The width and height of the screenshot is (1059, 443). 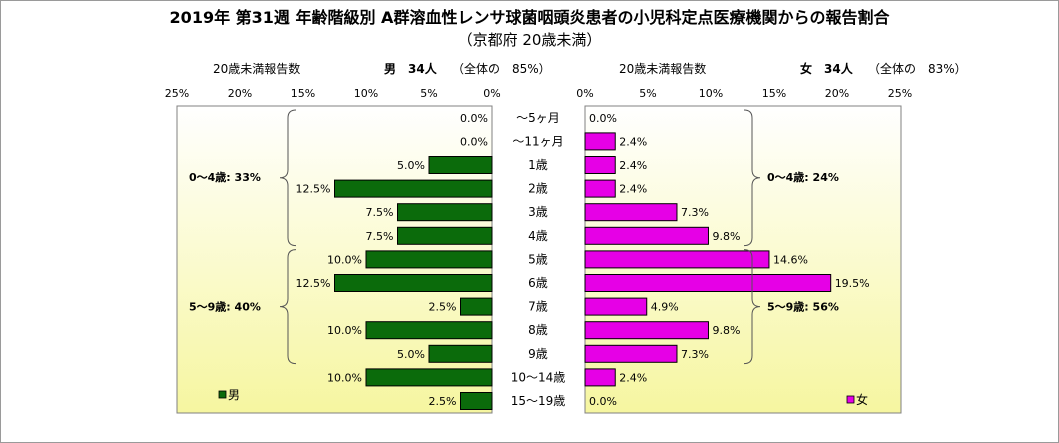 What do you see at coordinates (538, 189) in the screenshot?
I see `category-label: 2歳` at bounding box center [538, 189].